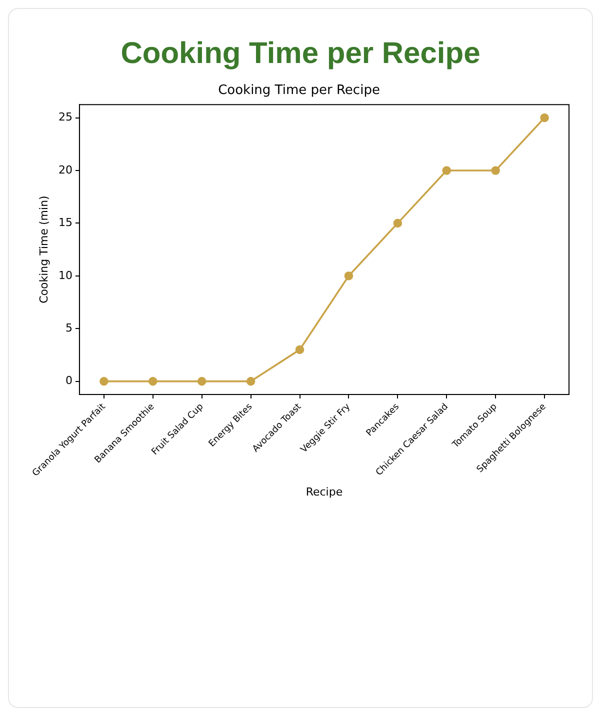 This screenshot has width=603, height=714. Describe the element at coordinates (65, 275) in the screenshot. I see `y-tick-label: 10` at that location.